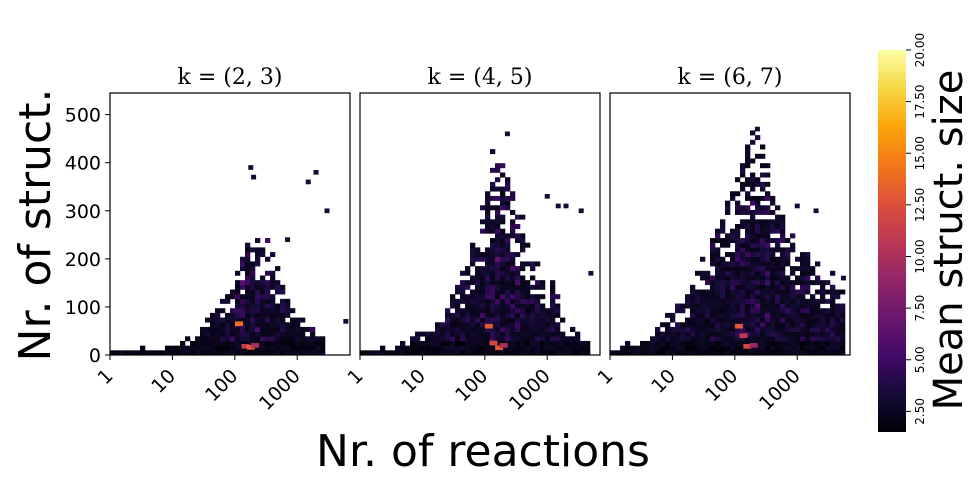  I want to click on panel-3-heatmap, so click(728, 241).